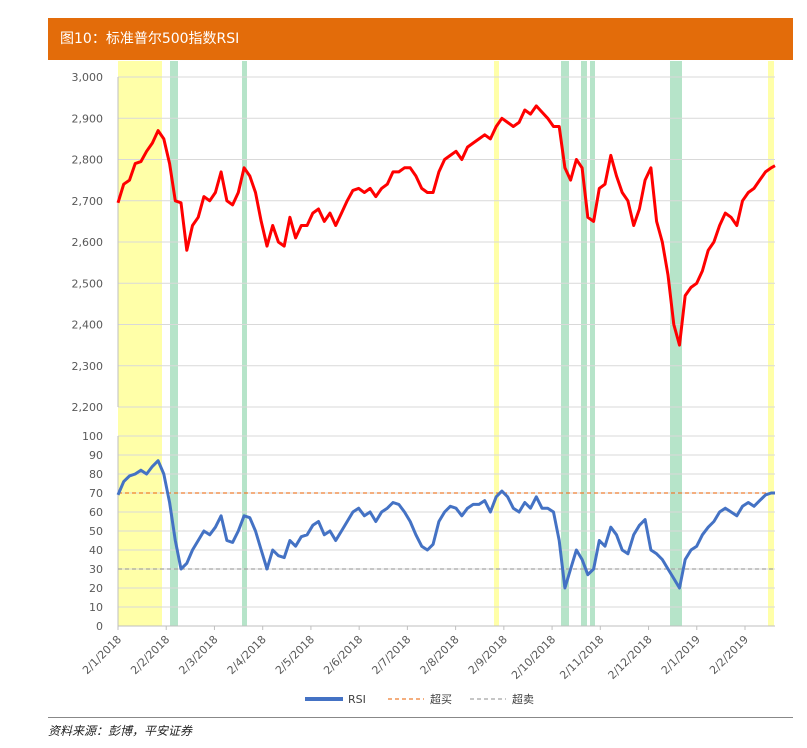 The height and width of the screenshot is (748, 807). Describe the element at coordinates (96, 588) in the screenshot. I see `rsi-y-tick-label: 20` at that location.